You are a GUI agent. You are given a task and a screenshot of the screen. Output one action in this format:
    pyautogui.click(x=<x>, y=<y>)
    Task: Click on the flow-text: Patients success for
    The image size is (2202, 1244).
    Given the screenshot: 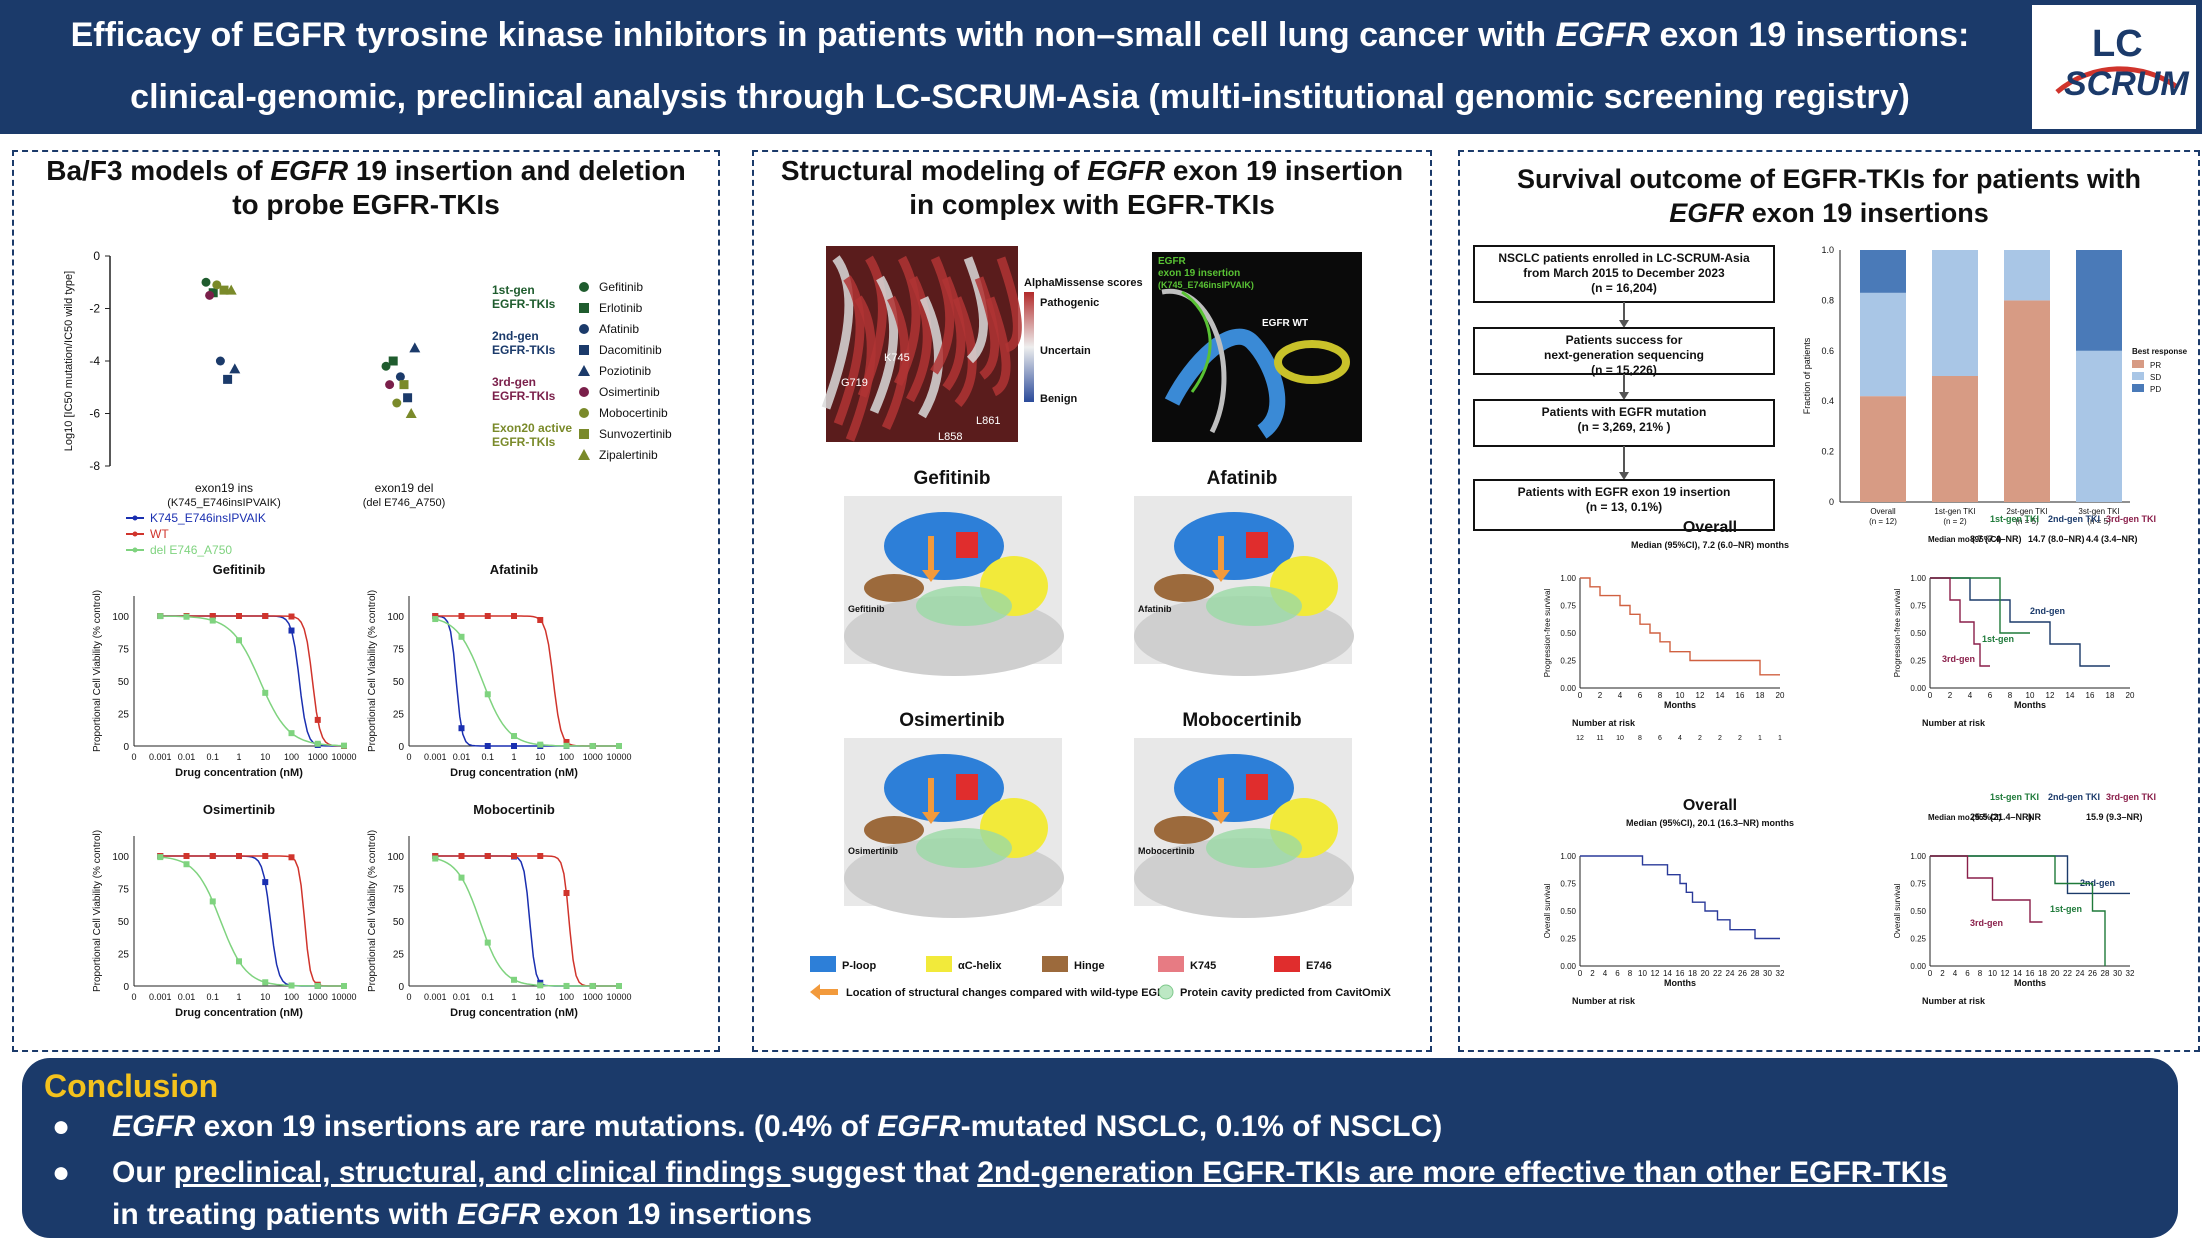 What is the action you would take?
    pyautogui.click(x=1624, y=340)
    